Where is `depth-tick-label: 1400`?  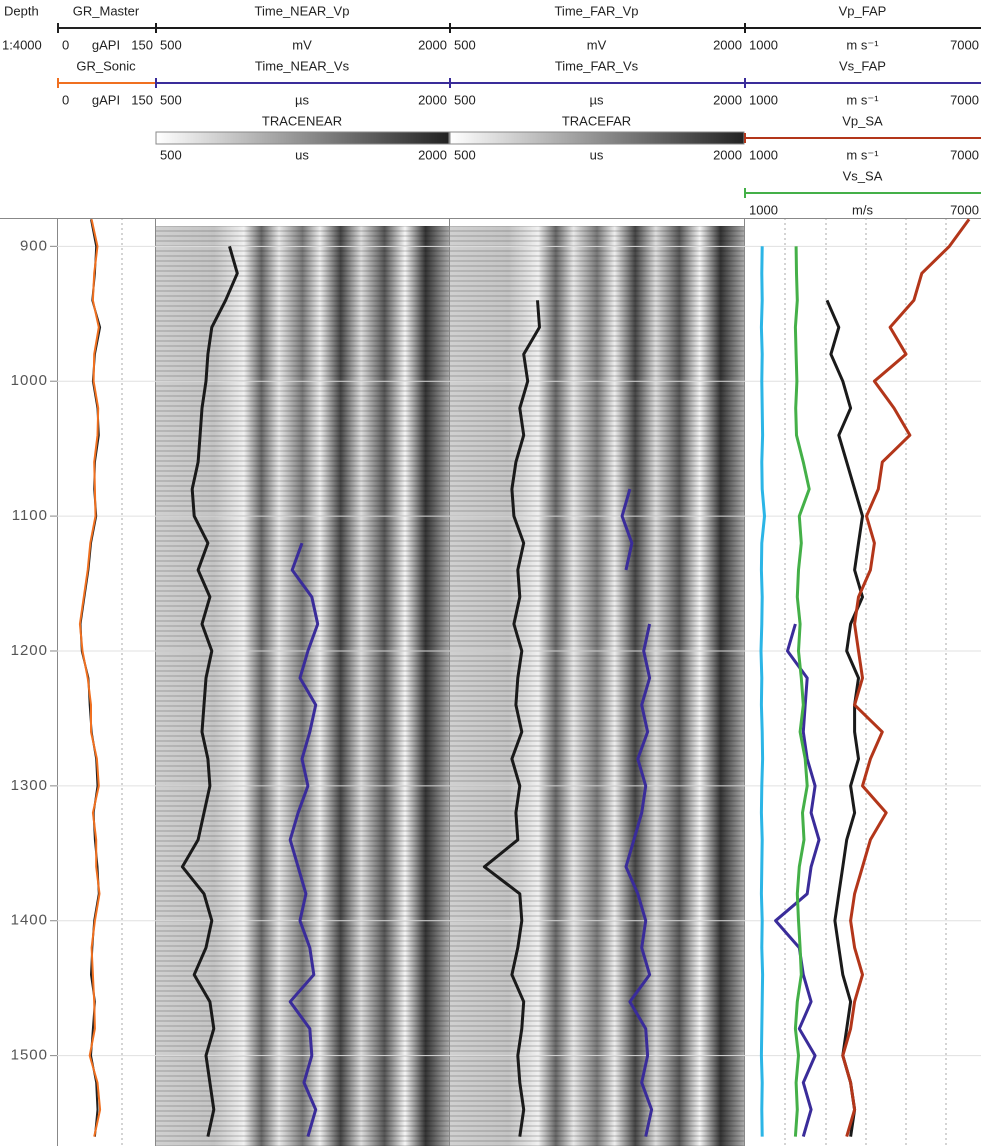
depth-tick-label: 1400 is located at coordinates (29, 920).